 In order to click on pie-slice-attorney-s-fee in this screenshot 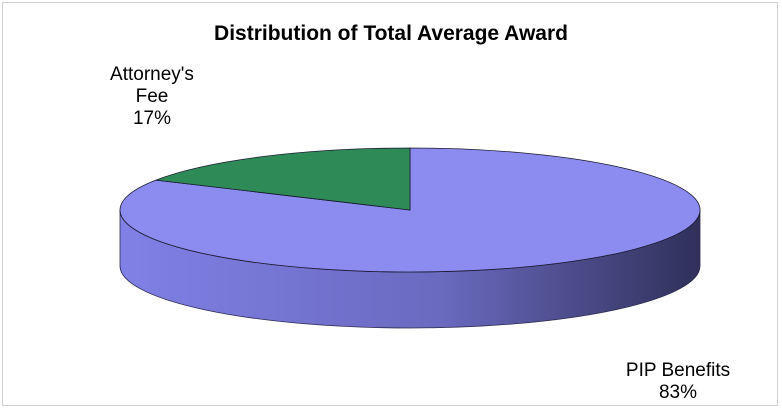, I will do `click(283, 179)`.